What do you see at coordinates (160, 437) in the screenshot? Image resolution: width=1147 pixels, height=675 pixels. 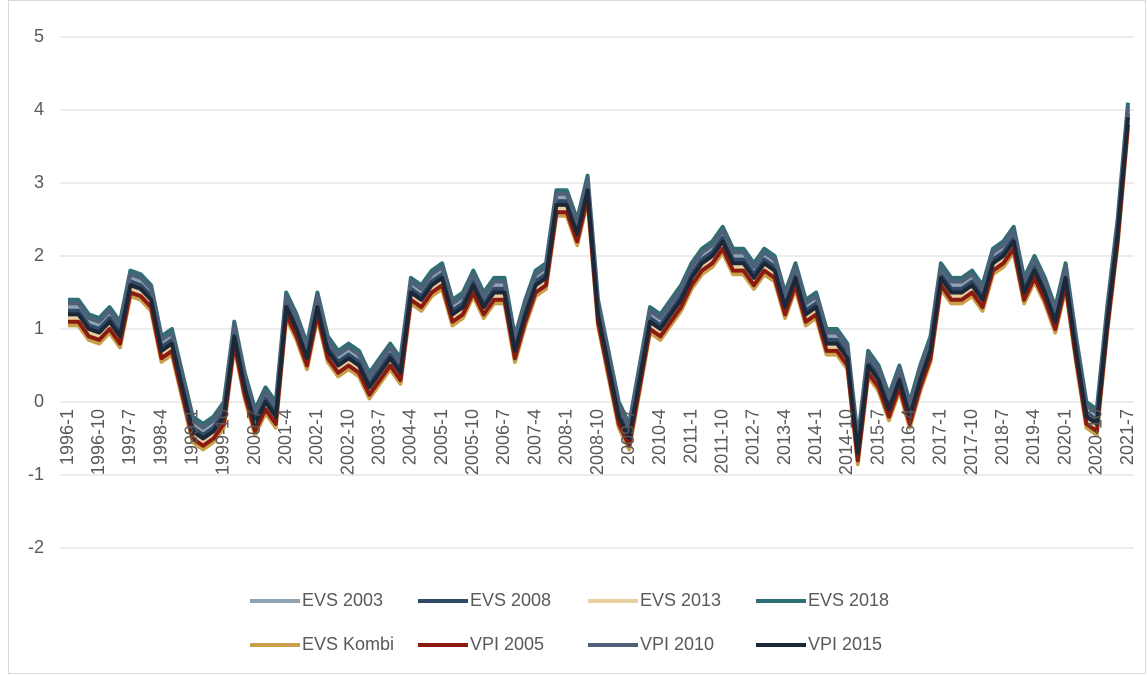 I see `x-tick-label: 1998-4` at bounding box center [160, 437].